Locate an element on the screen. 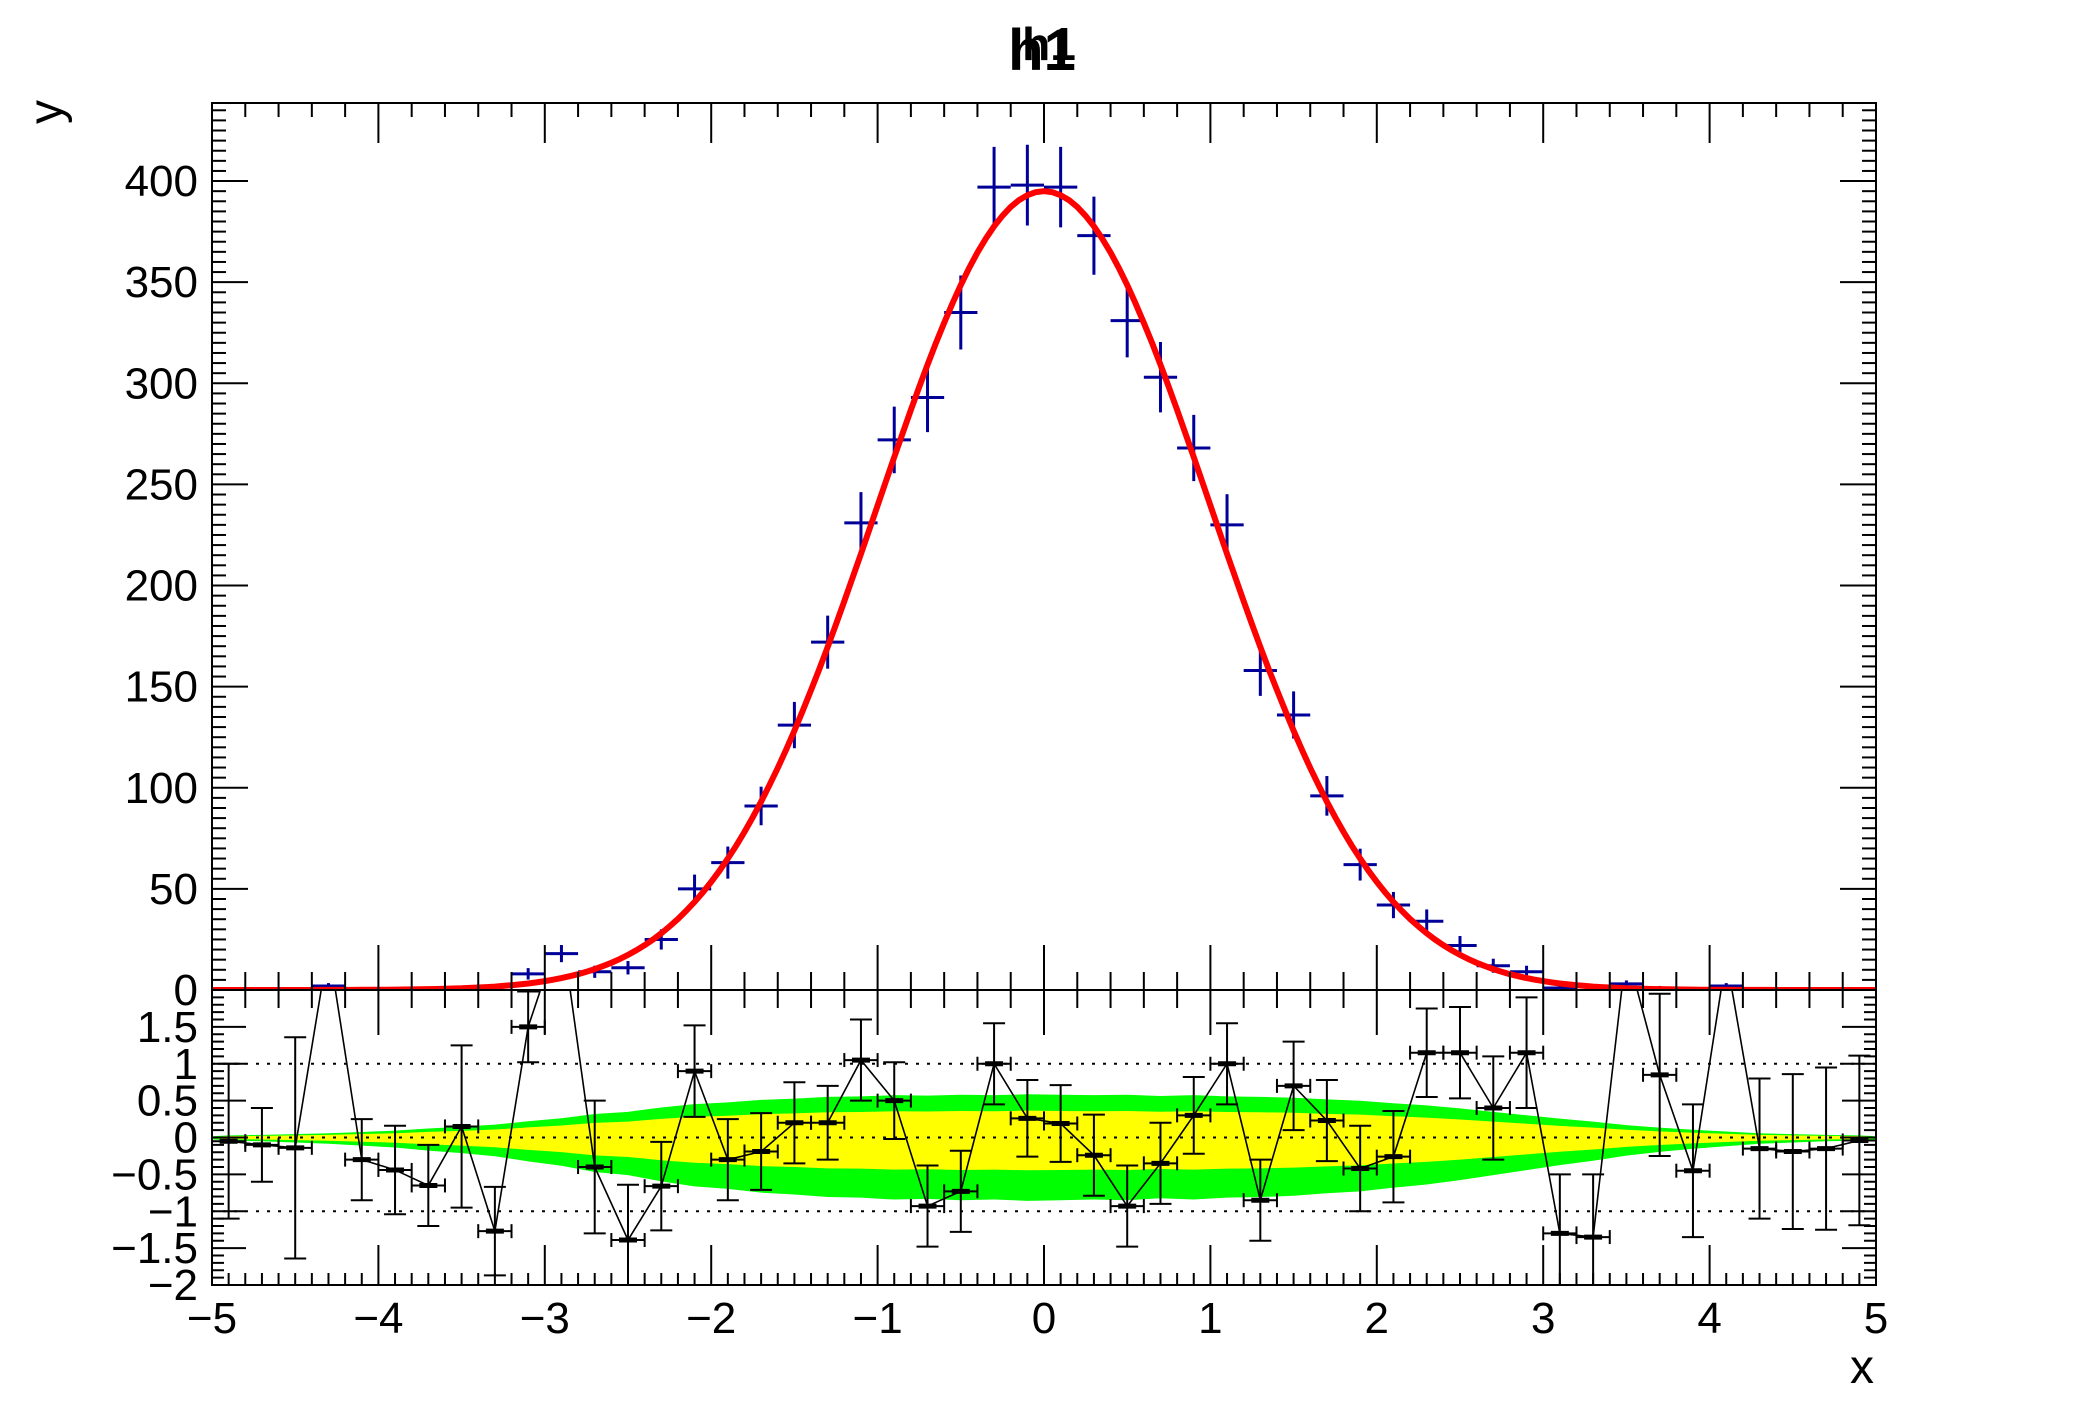  y-main-tick-label: 200 is located at coordinates (161, 586).